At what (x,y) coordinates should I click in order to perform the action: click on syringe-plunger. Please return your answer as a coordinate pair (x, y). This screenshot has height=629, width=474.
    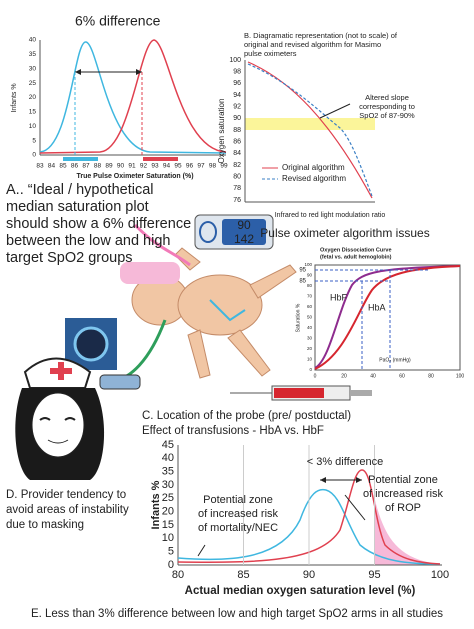
    Looking at the image, I should click on (361, 393).